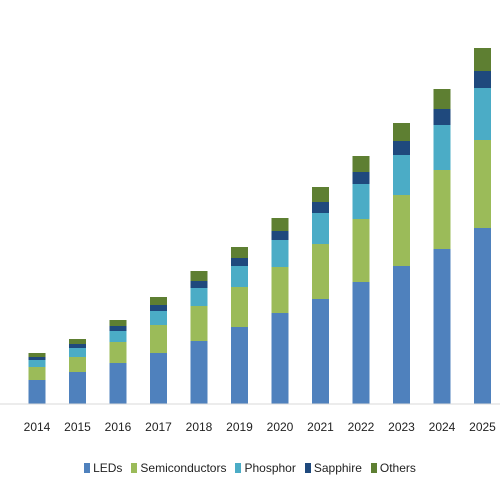 The image size is (500, 500). I want to click on bar-segment-semiconductors-2025, so click(482, 184).